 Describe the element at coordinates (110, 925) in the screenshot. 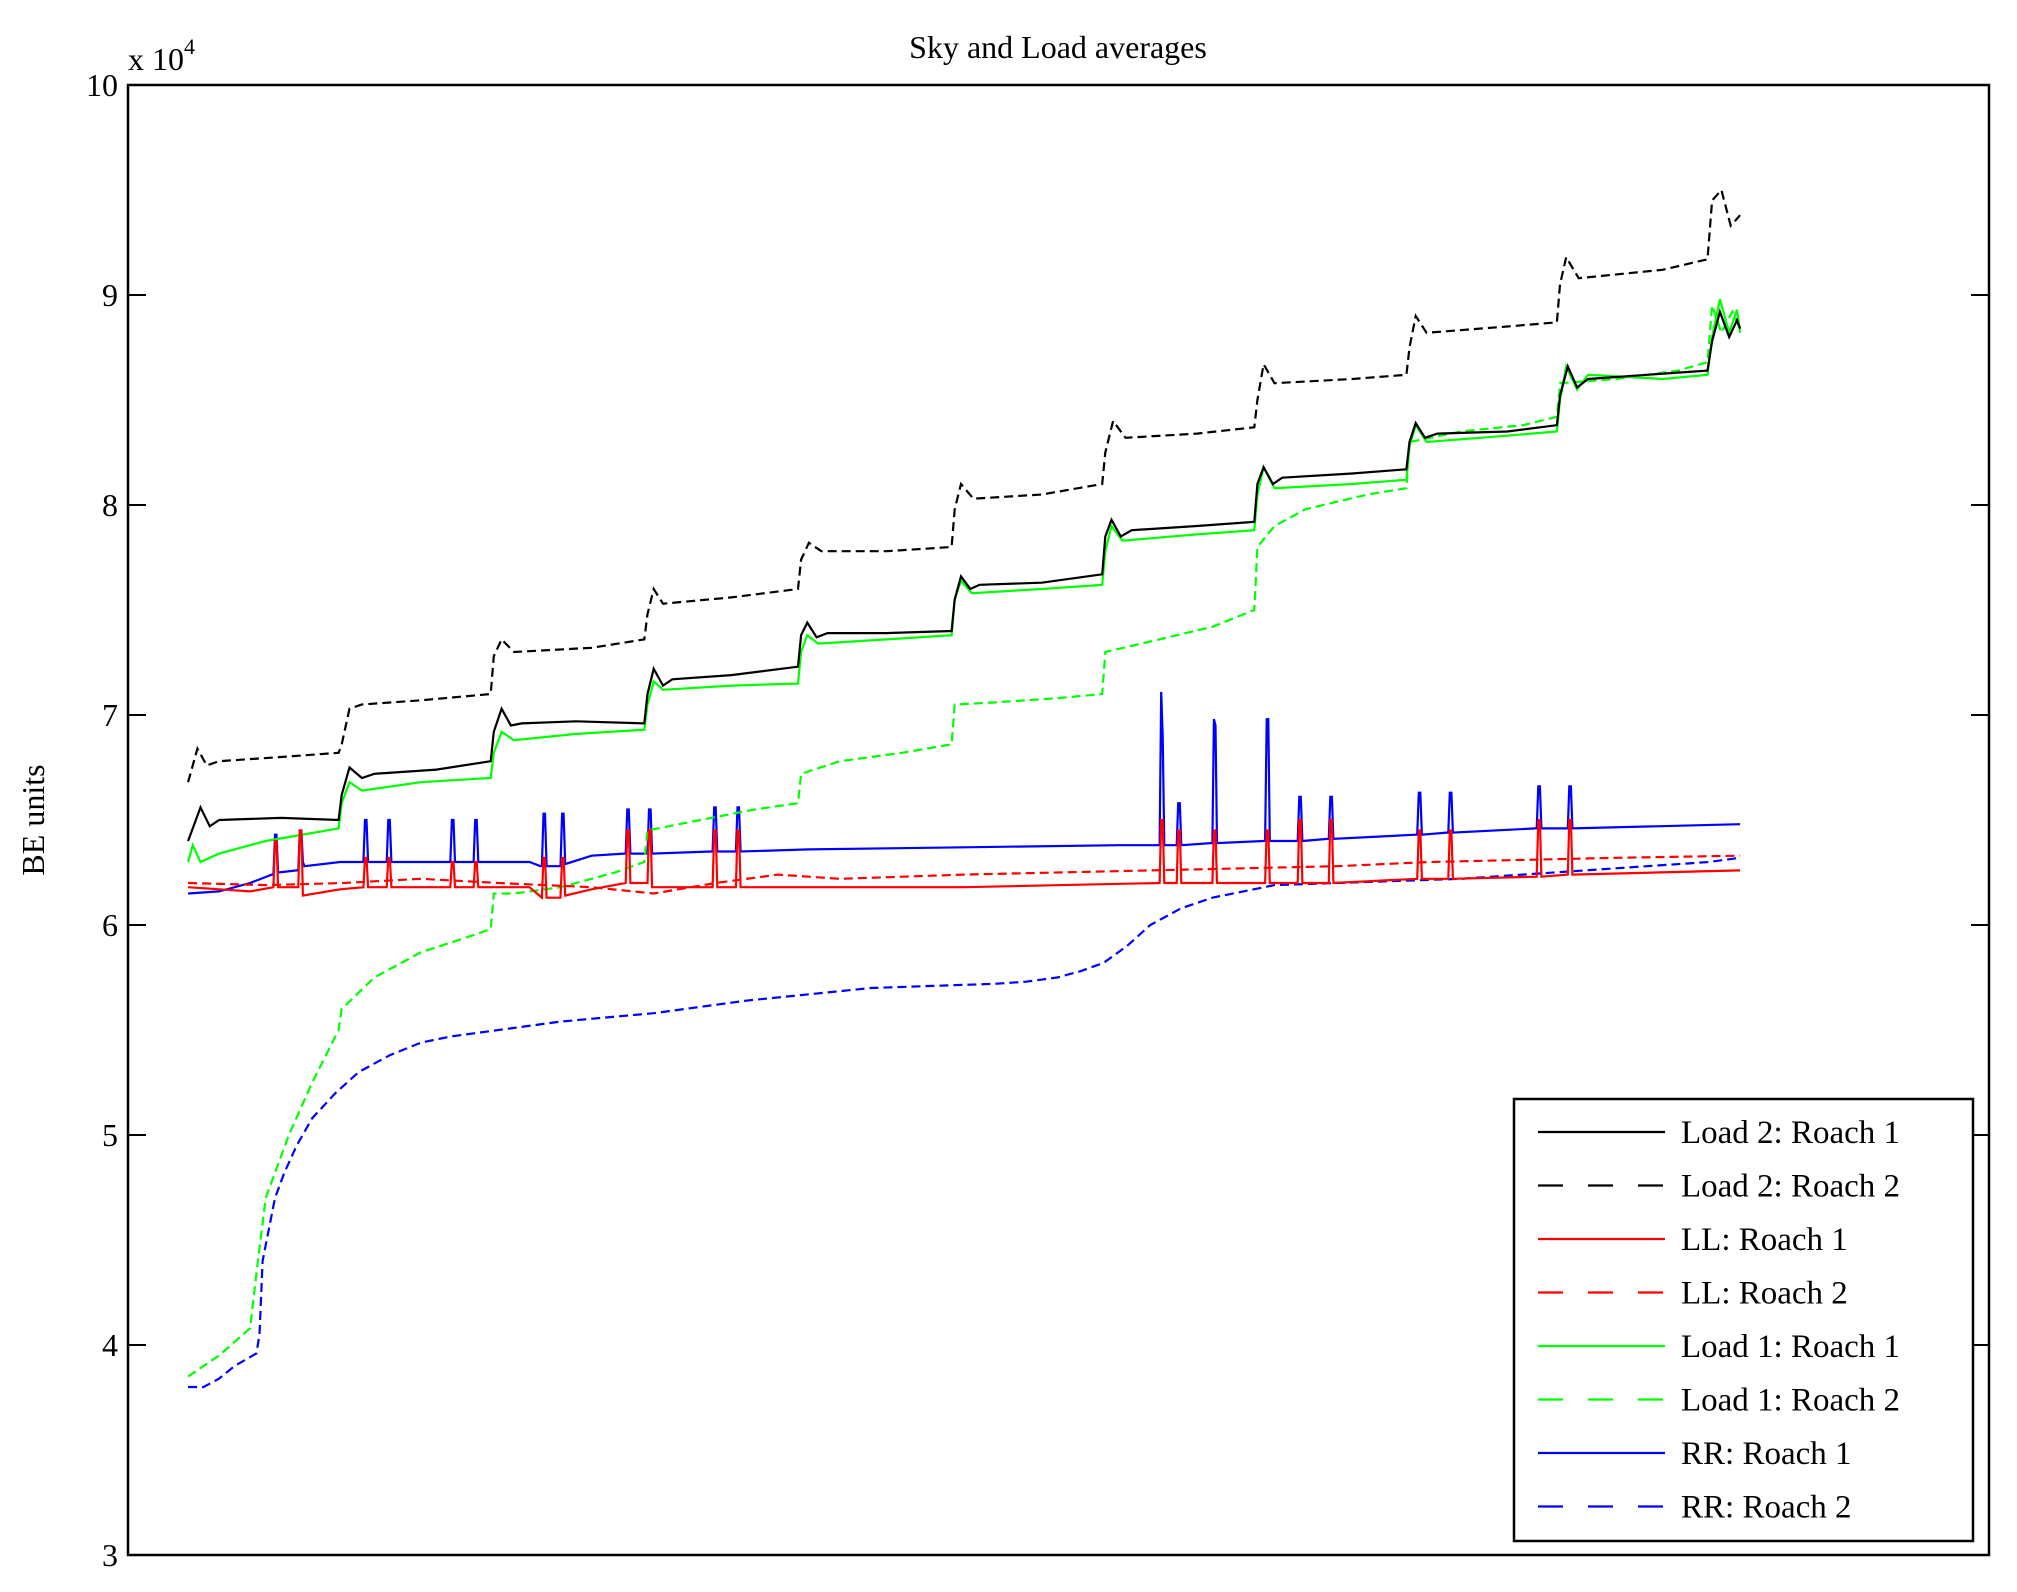

I see `y-tick-label: 6` at that location.